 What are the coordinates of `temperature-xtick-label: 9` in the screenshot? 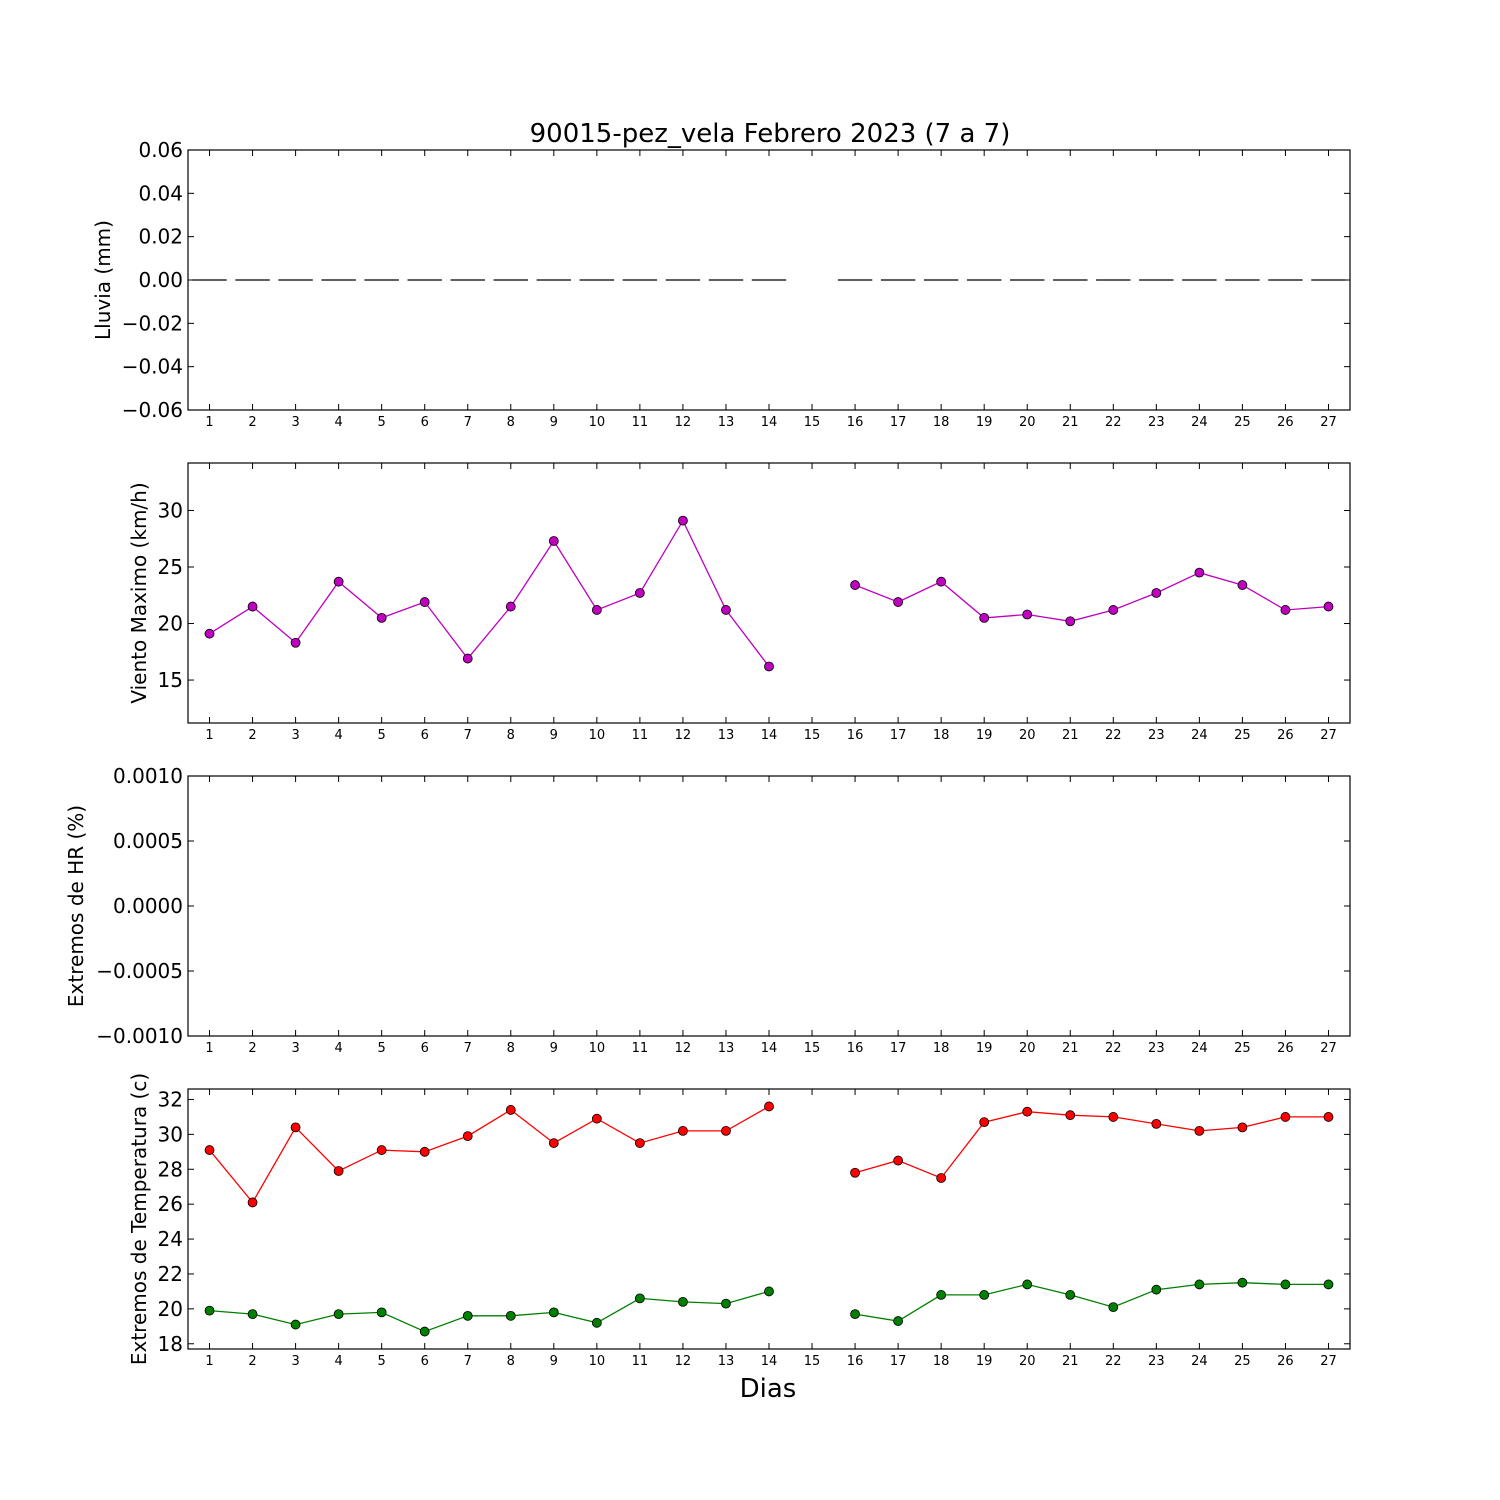 It's located at (554, 1361).